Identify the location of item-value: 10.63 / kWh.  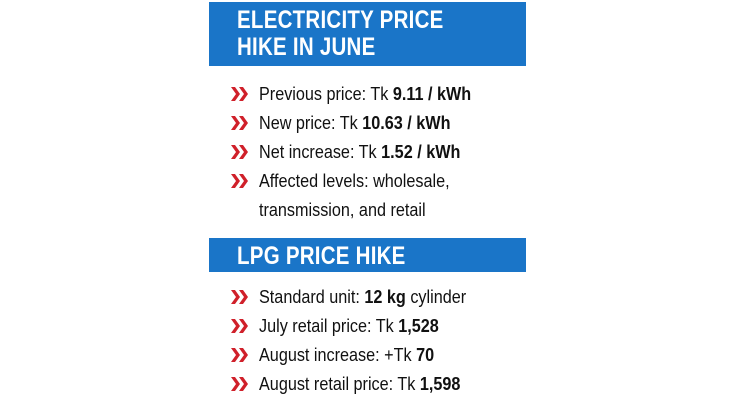
(406, 122).